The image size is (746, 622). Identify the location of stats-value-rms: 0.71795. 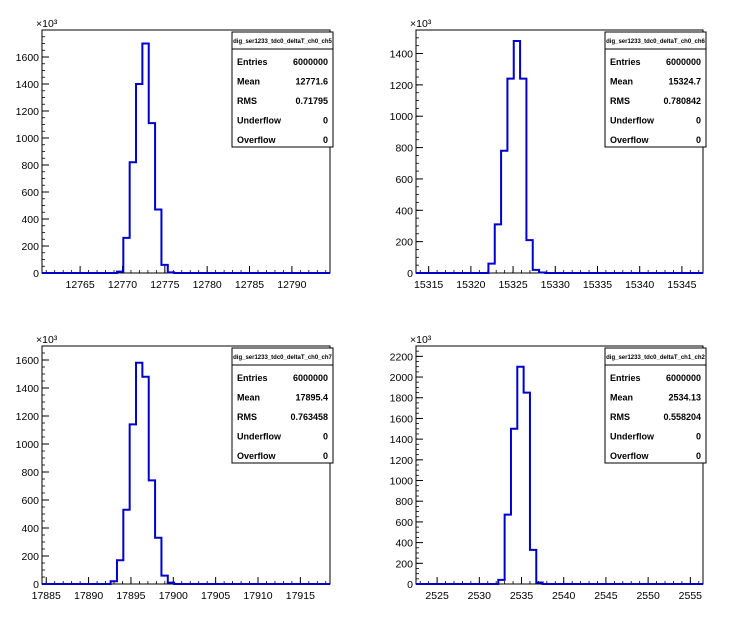
(311, 101).